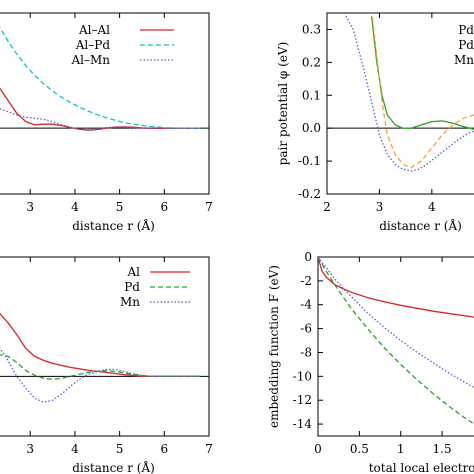 Image resolution: width=474 pixels, height=474 pixels. Describe the element at coordinates (90, 60) in the screenshot. I see `legend-label: Al–Mn` at that location.